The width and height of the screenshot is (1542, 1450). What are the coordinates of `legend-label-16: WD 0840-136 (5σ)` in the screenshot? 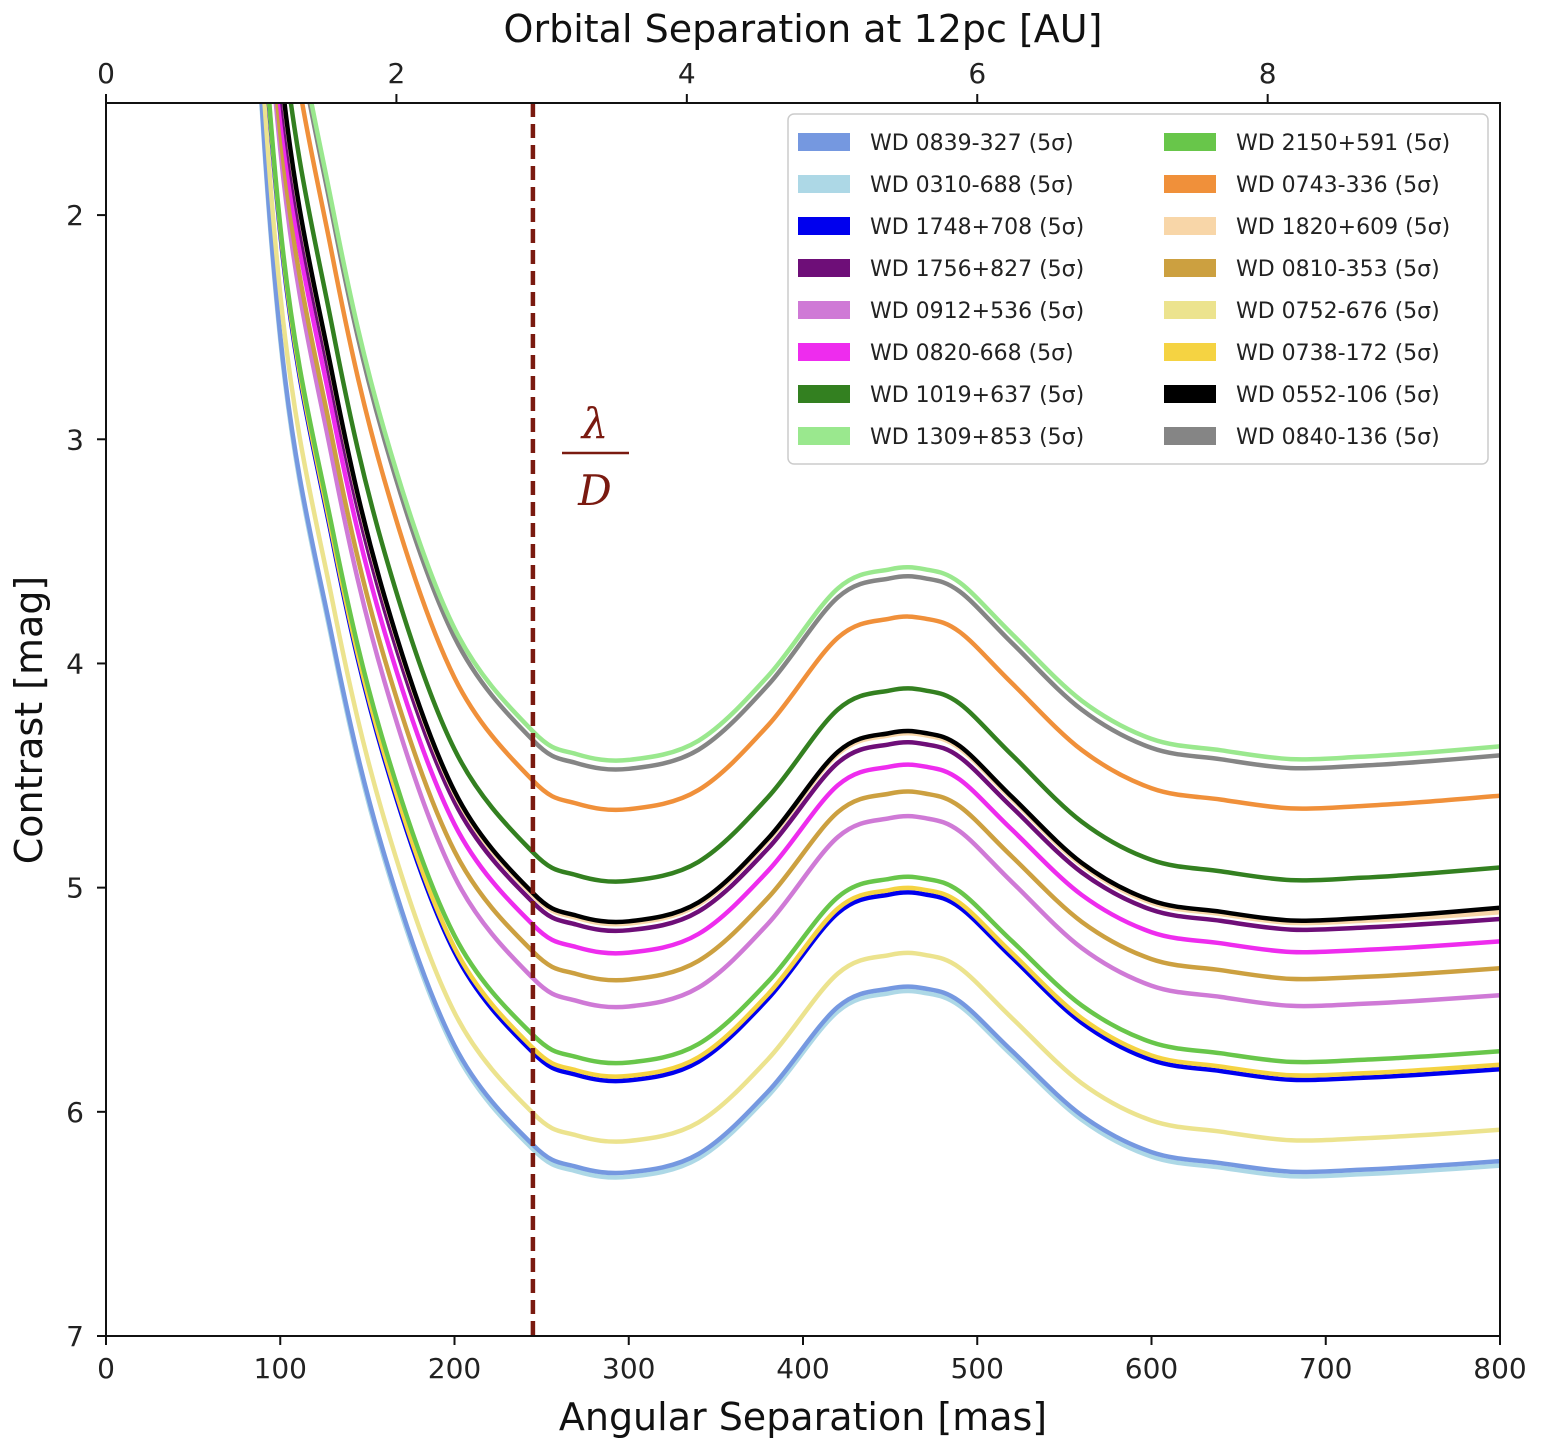 It's located at (1338, 437).